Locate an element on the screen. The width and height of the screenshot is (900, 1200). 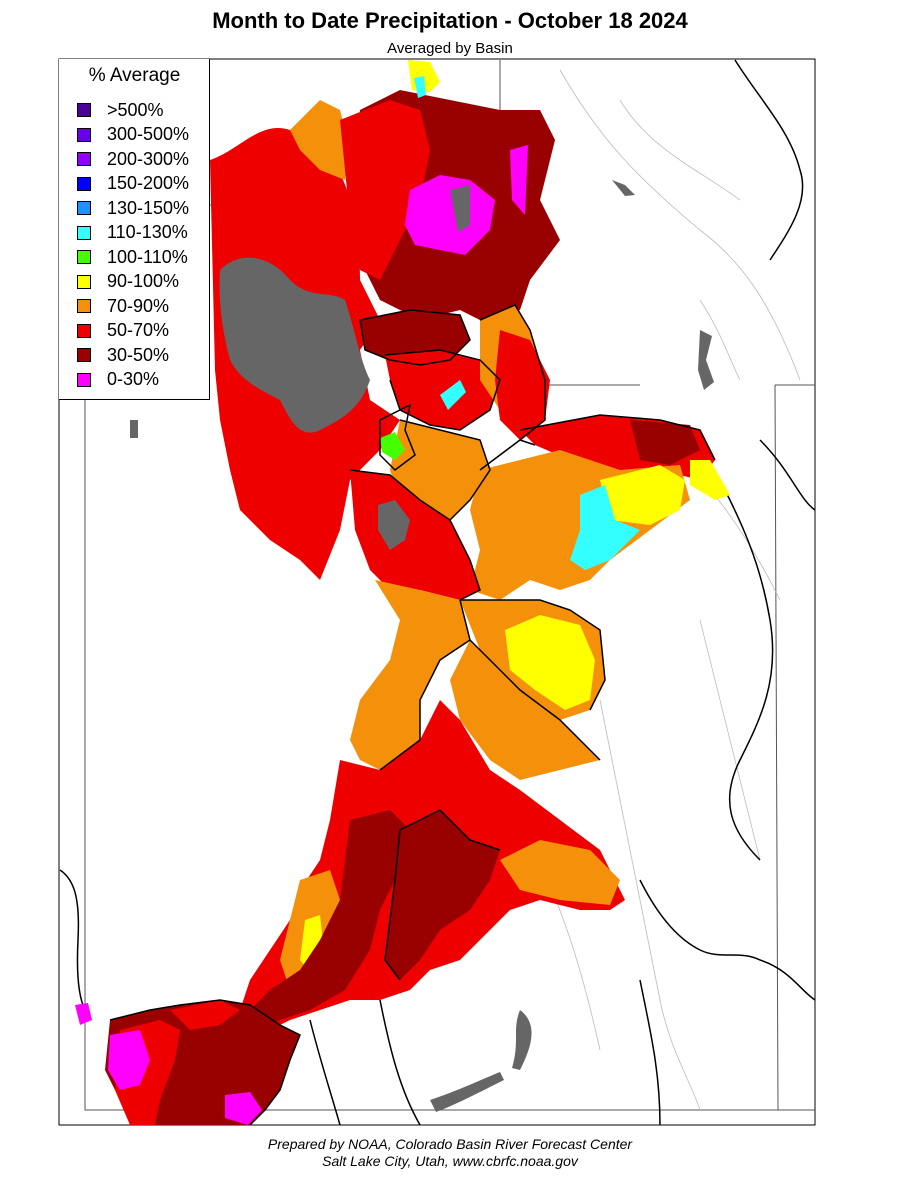
legend-item: 50-70% is located at coordinates (123, 331).